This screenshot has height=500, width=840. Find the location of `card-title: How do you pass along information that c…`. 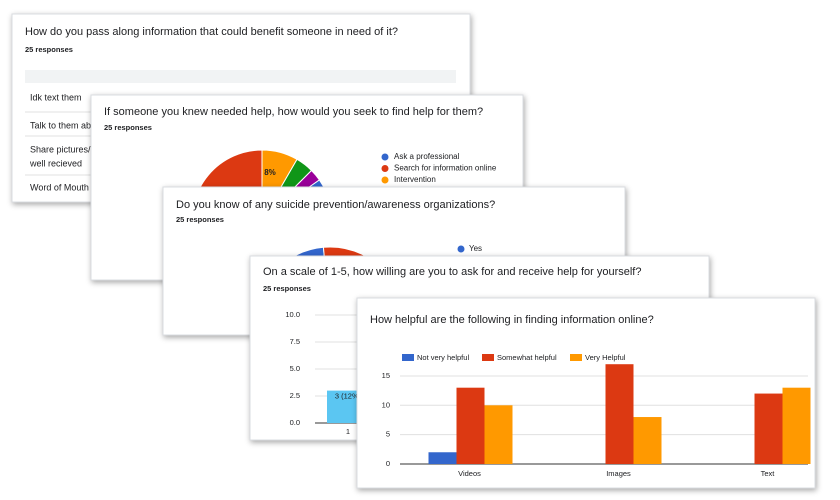

card-title: How do you pass along information that c… is located at coordinates (211, 32).